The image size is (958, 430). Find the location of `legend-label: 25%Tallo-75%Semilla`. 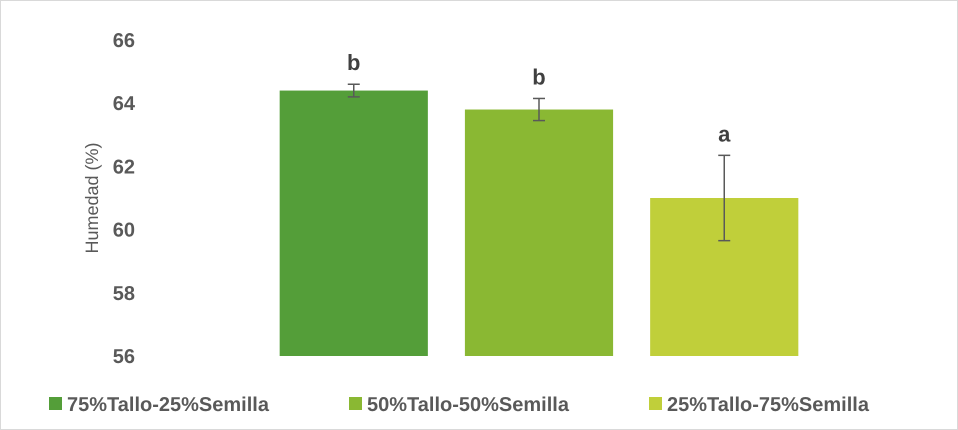

legend-label: 25%Tallo-75%Semilla is located at coordinates (768, 405).